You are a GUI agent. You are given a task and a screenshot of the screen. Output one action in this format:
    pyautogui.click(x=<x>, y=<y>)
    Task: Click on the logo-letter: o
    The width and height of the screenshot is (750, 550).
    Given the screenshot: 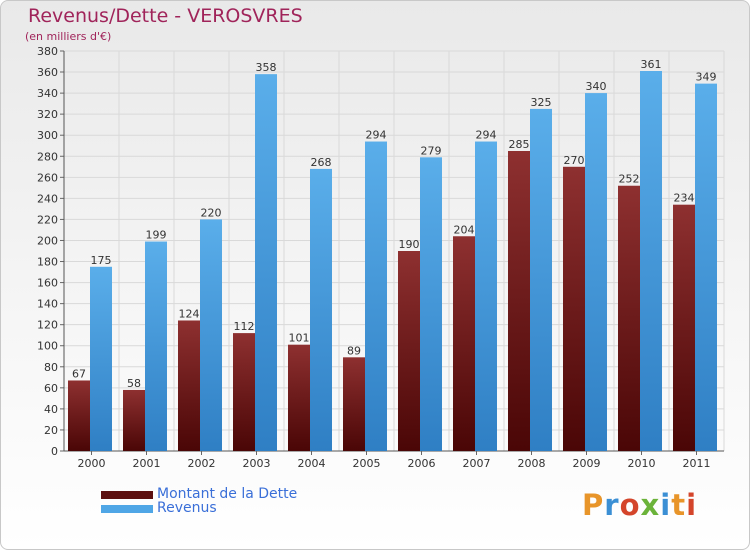 What is the action you would take?
    pyautogui.click(x=630, y=505)
    